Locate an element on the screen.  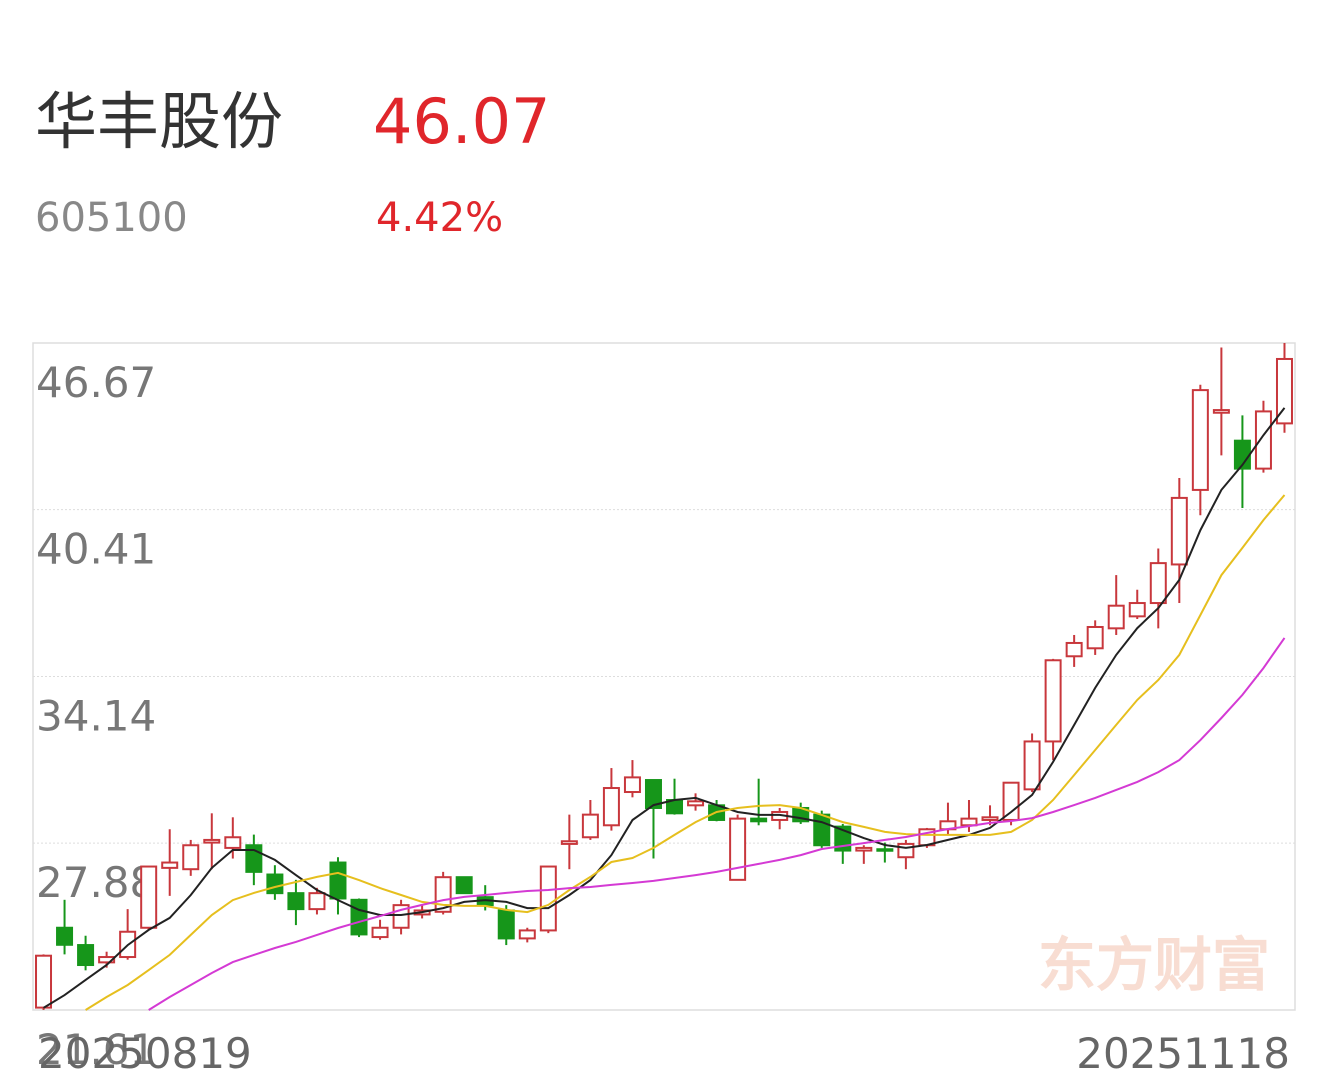
stock-code: 605100 is located at coordinates (111, 218).